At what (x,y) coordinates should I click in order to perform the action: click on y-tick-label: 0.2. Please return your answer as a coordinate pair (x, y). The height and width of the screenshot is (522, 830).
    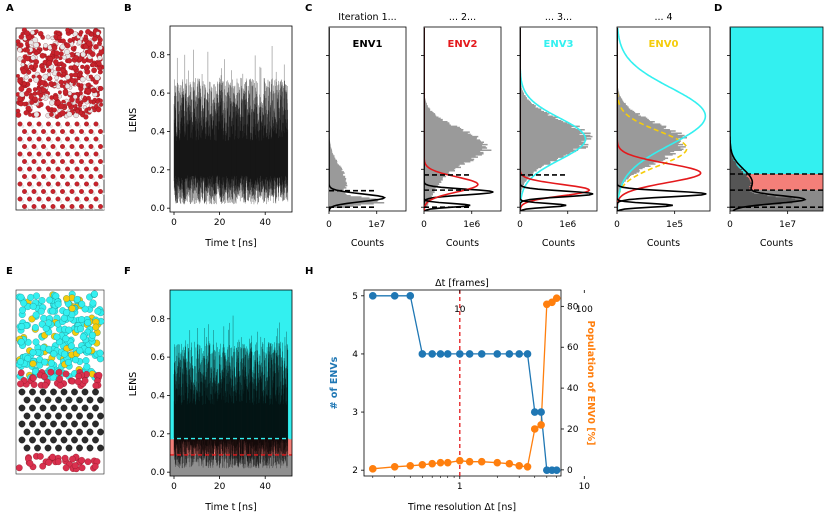
    Looking at the image, I should click on (158, 171).